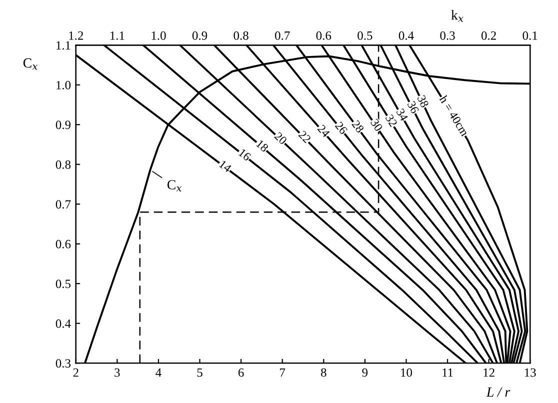  What do you see at coordinates (413, 107) in the screenshot?
I see `text: 36` at bounding box center [413, 107].